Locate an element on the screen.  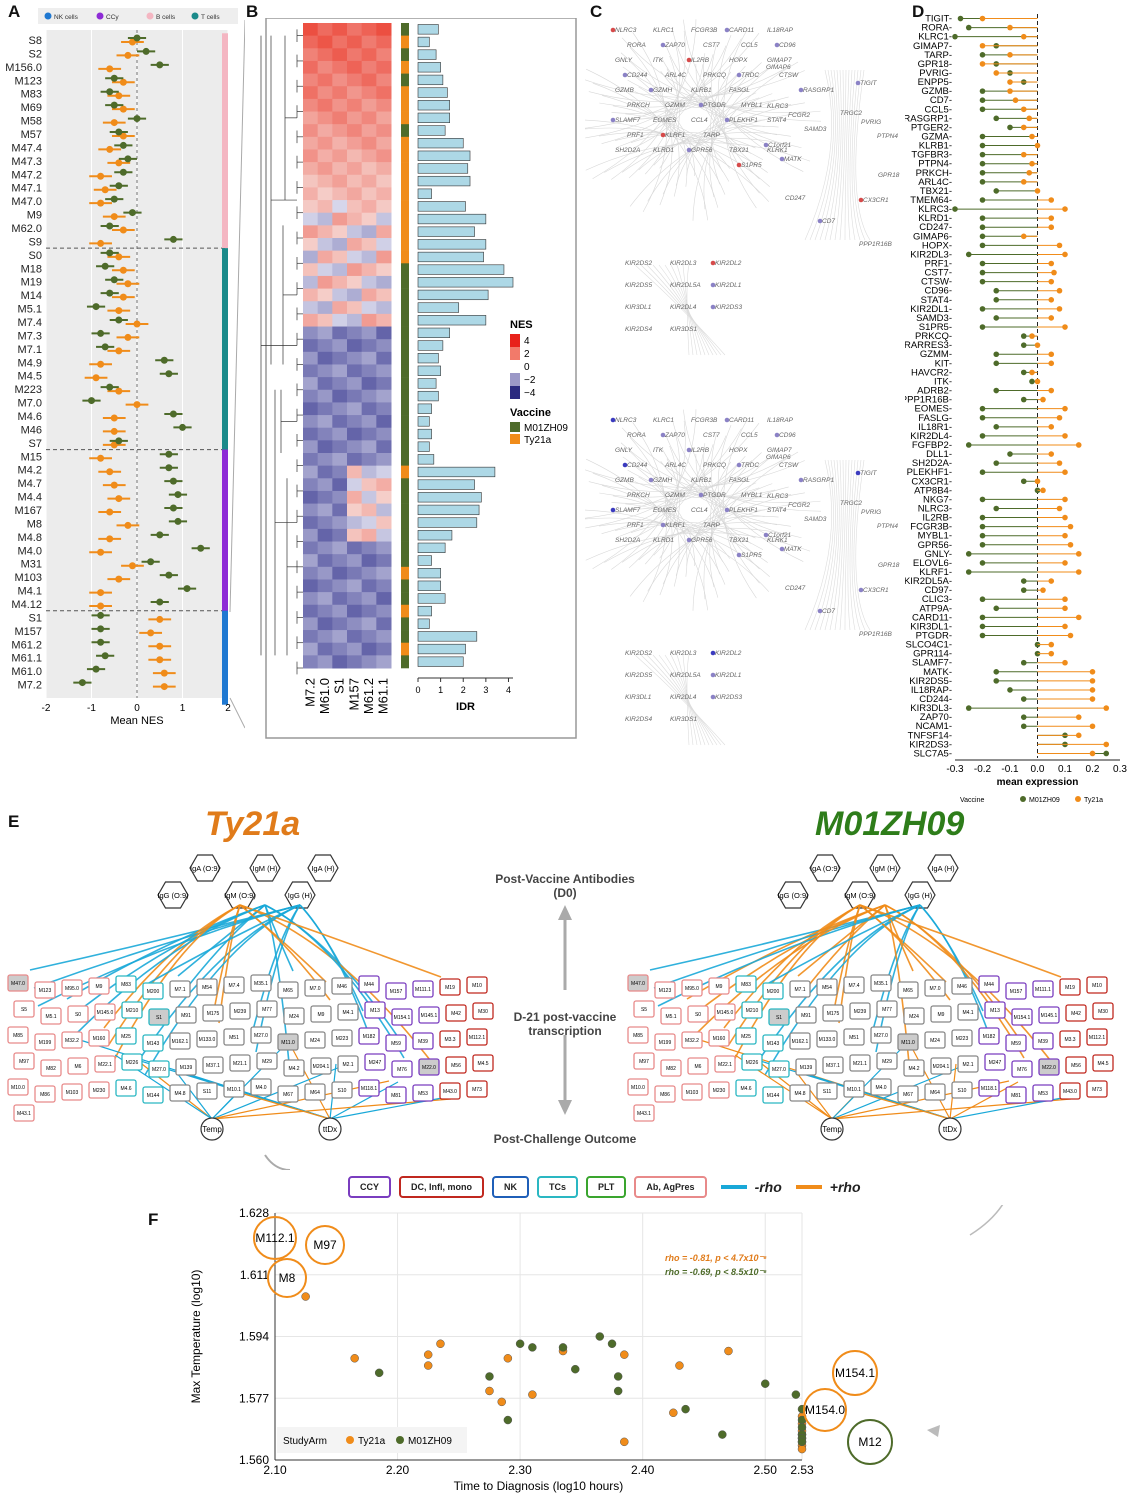
gene-label: ZAP70- is located at coordinates (936, 717).